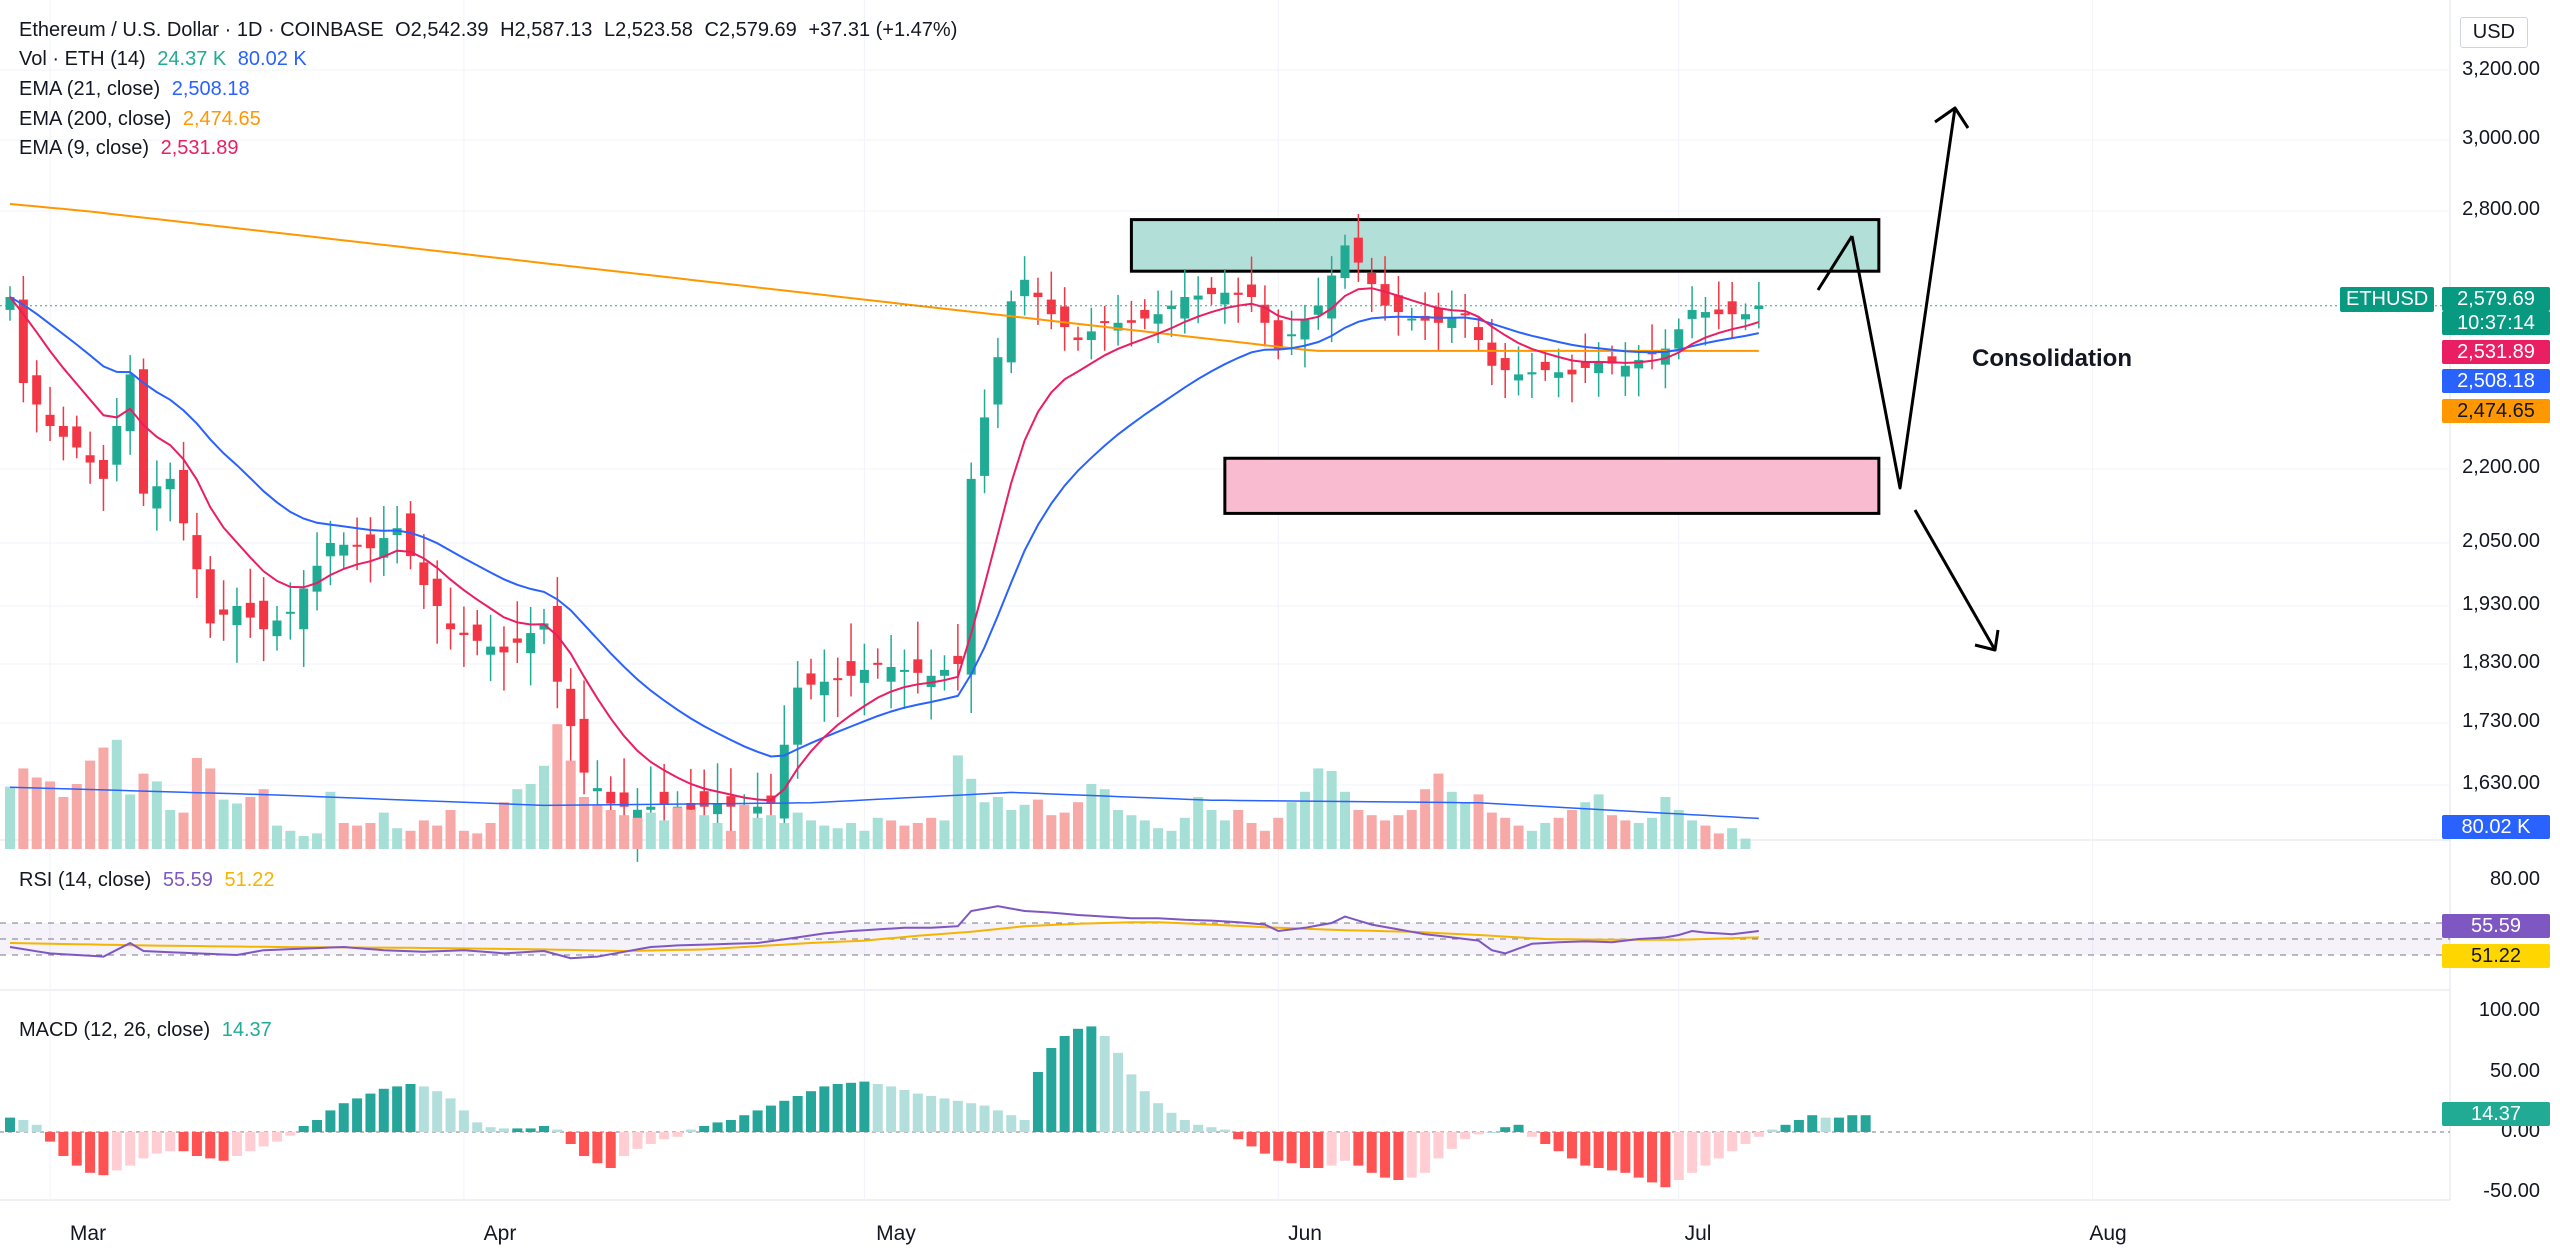 The image size is (2560, 1260). Describe the element at coordinates (2501, 662) in the screenshot. I see `price-axis-label: 1,830.00` at that location.